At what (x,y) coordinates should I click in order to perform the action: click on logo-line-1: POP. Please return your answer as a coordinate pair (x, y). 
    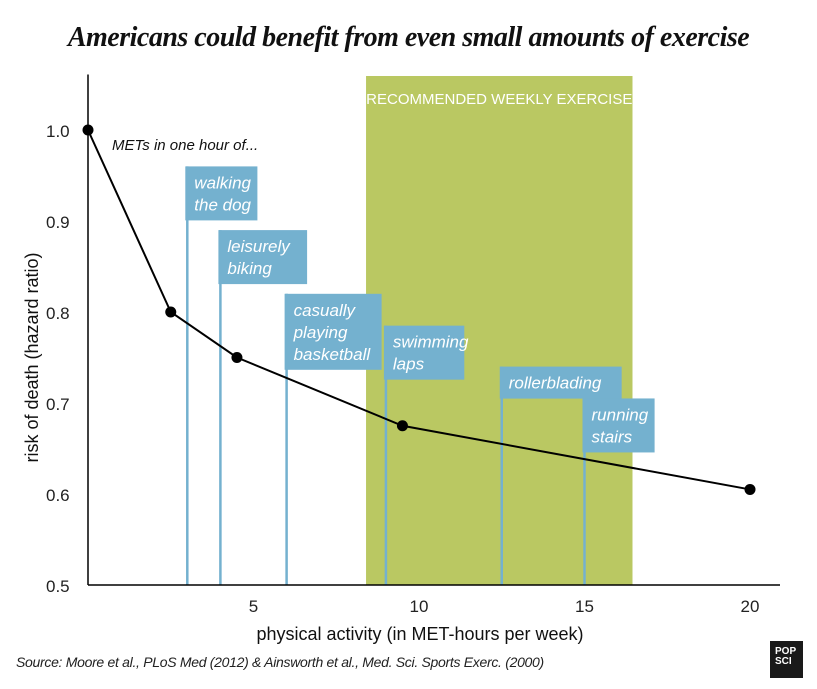
    Looking at the image, I should click on (786, 651).